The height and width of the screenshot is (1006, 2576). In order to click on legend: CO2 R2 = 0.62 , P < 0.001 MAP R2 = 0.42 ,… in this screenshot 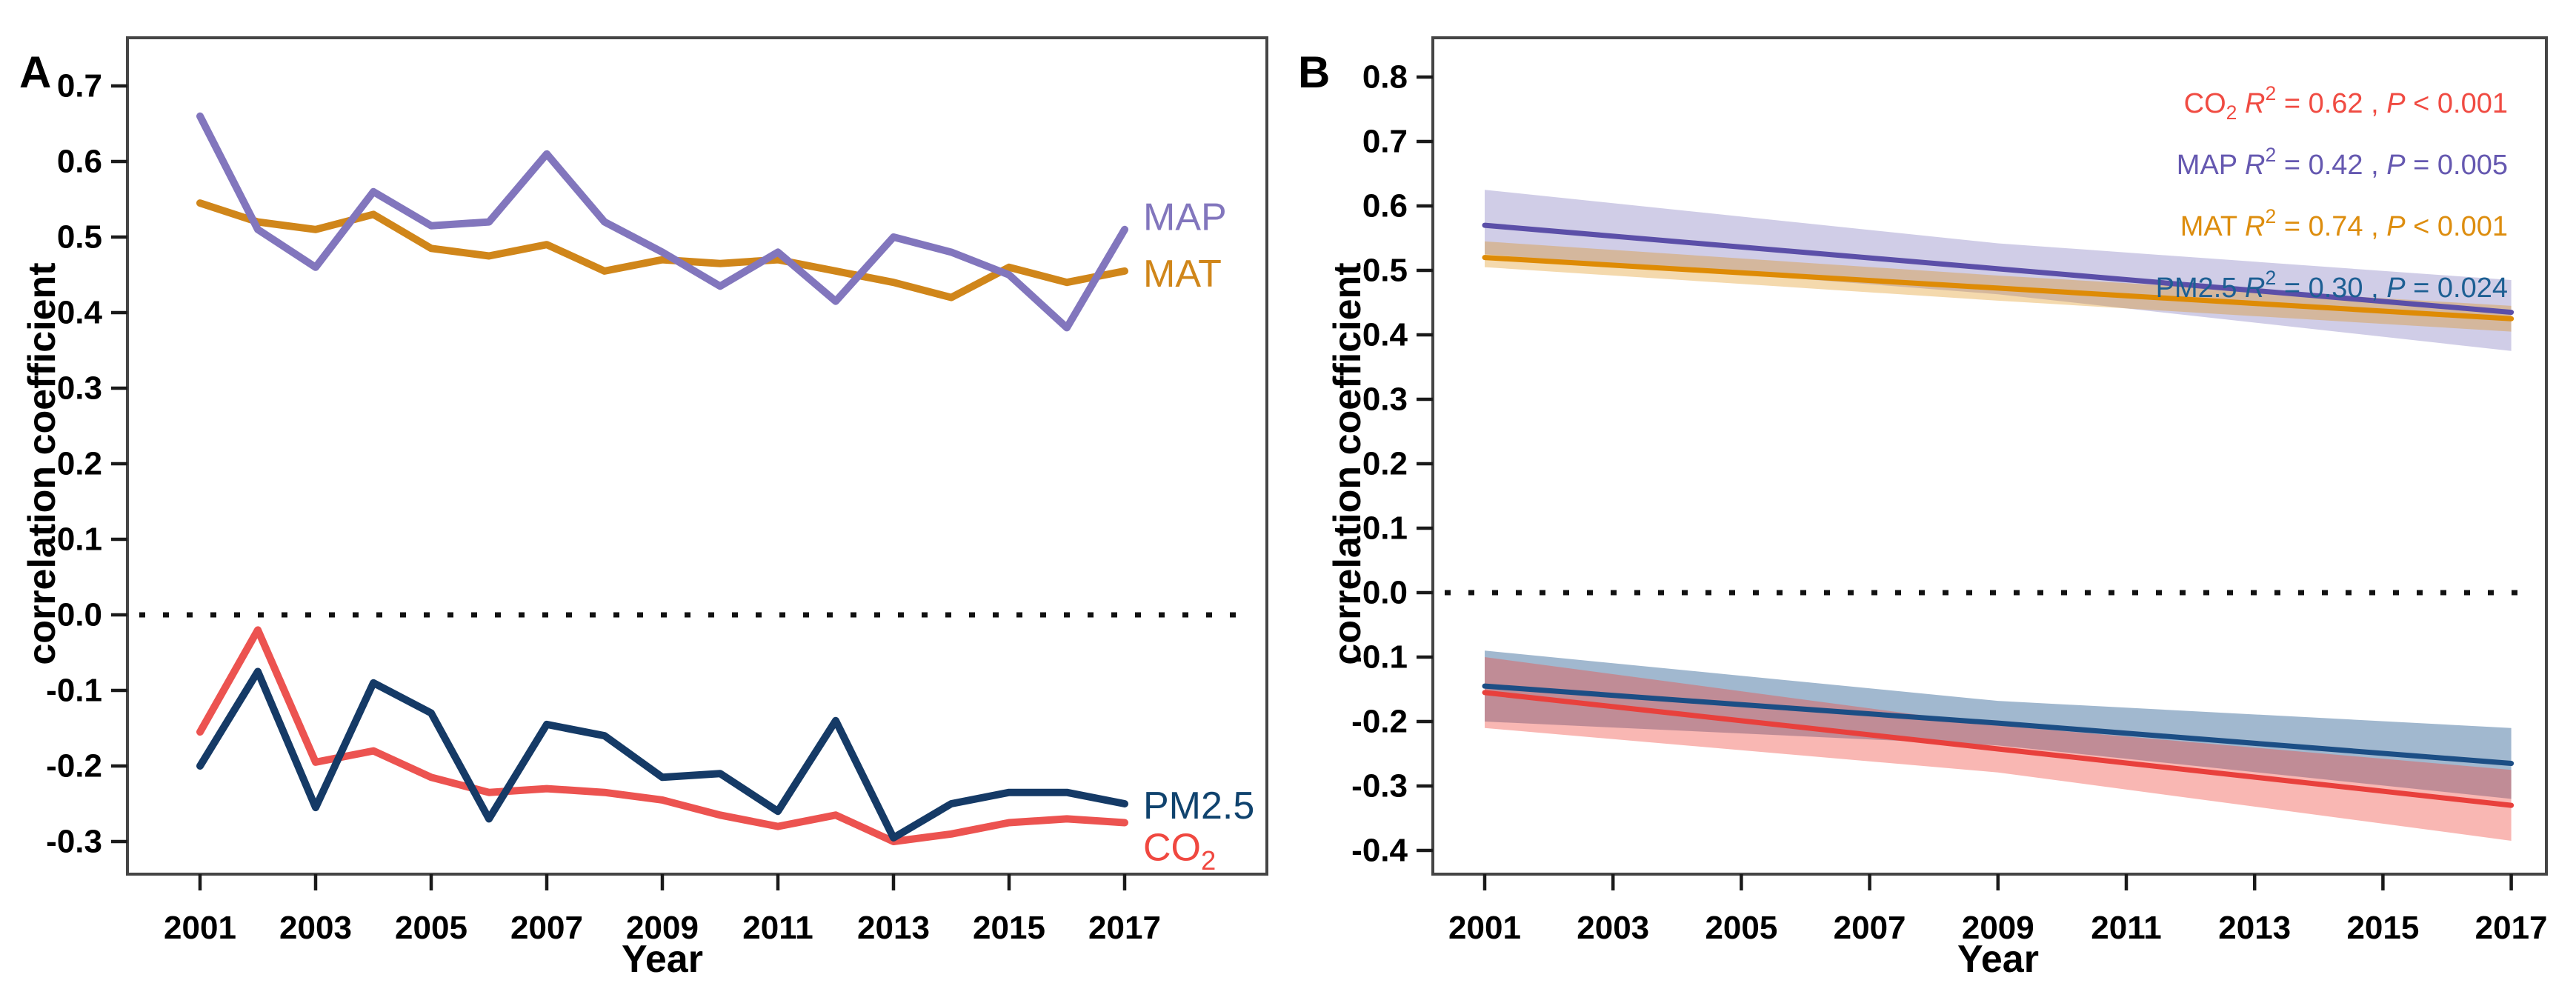, I will do `click(2332, 193)`.